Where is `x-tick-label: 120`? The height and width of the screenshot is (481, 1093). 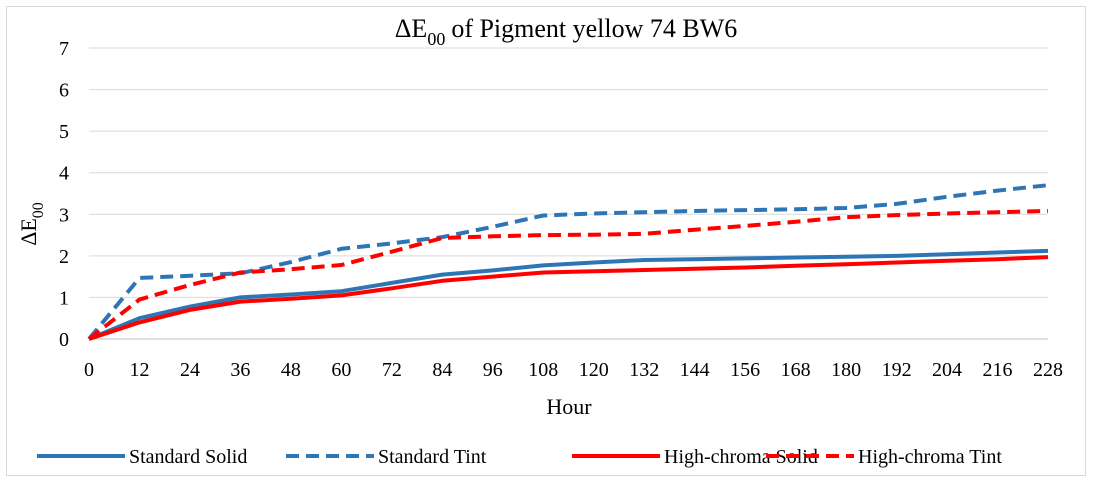 x-tick-label: 120 is located at coordinates (594, 370).